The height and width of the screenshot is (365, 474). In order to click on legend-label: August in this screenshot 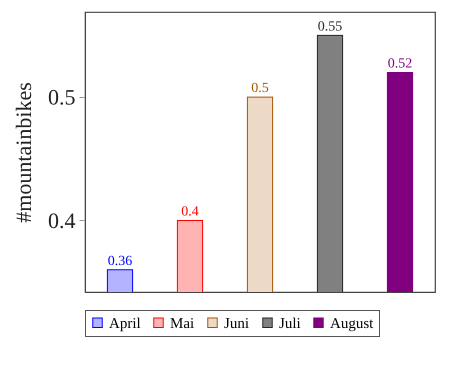, I will do `click(352, 324)`.